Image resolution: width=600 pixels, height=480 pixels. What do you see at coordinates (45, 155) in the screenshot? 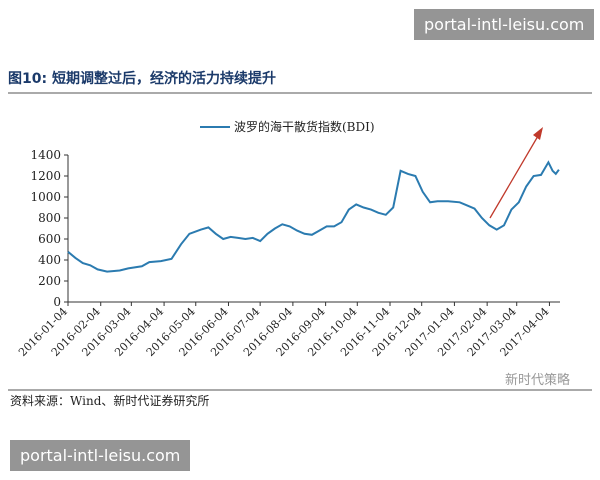
I see `y-tick-label: 1400` at bounding box center [45, 155].